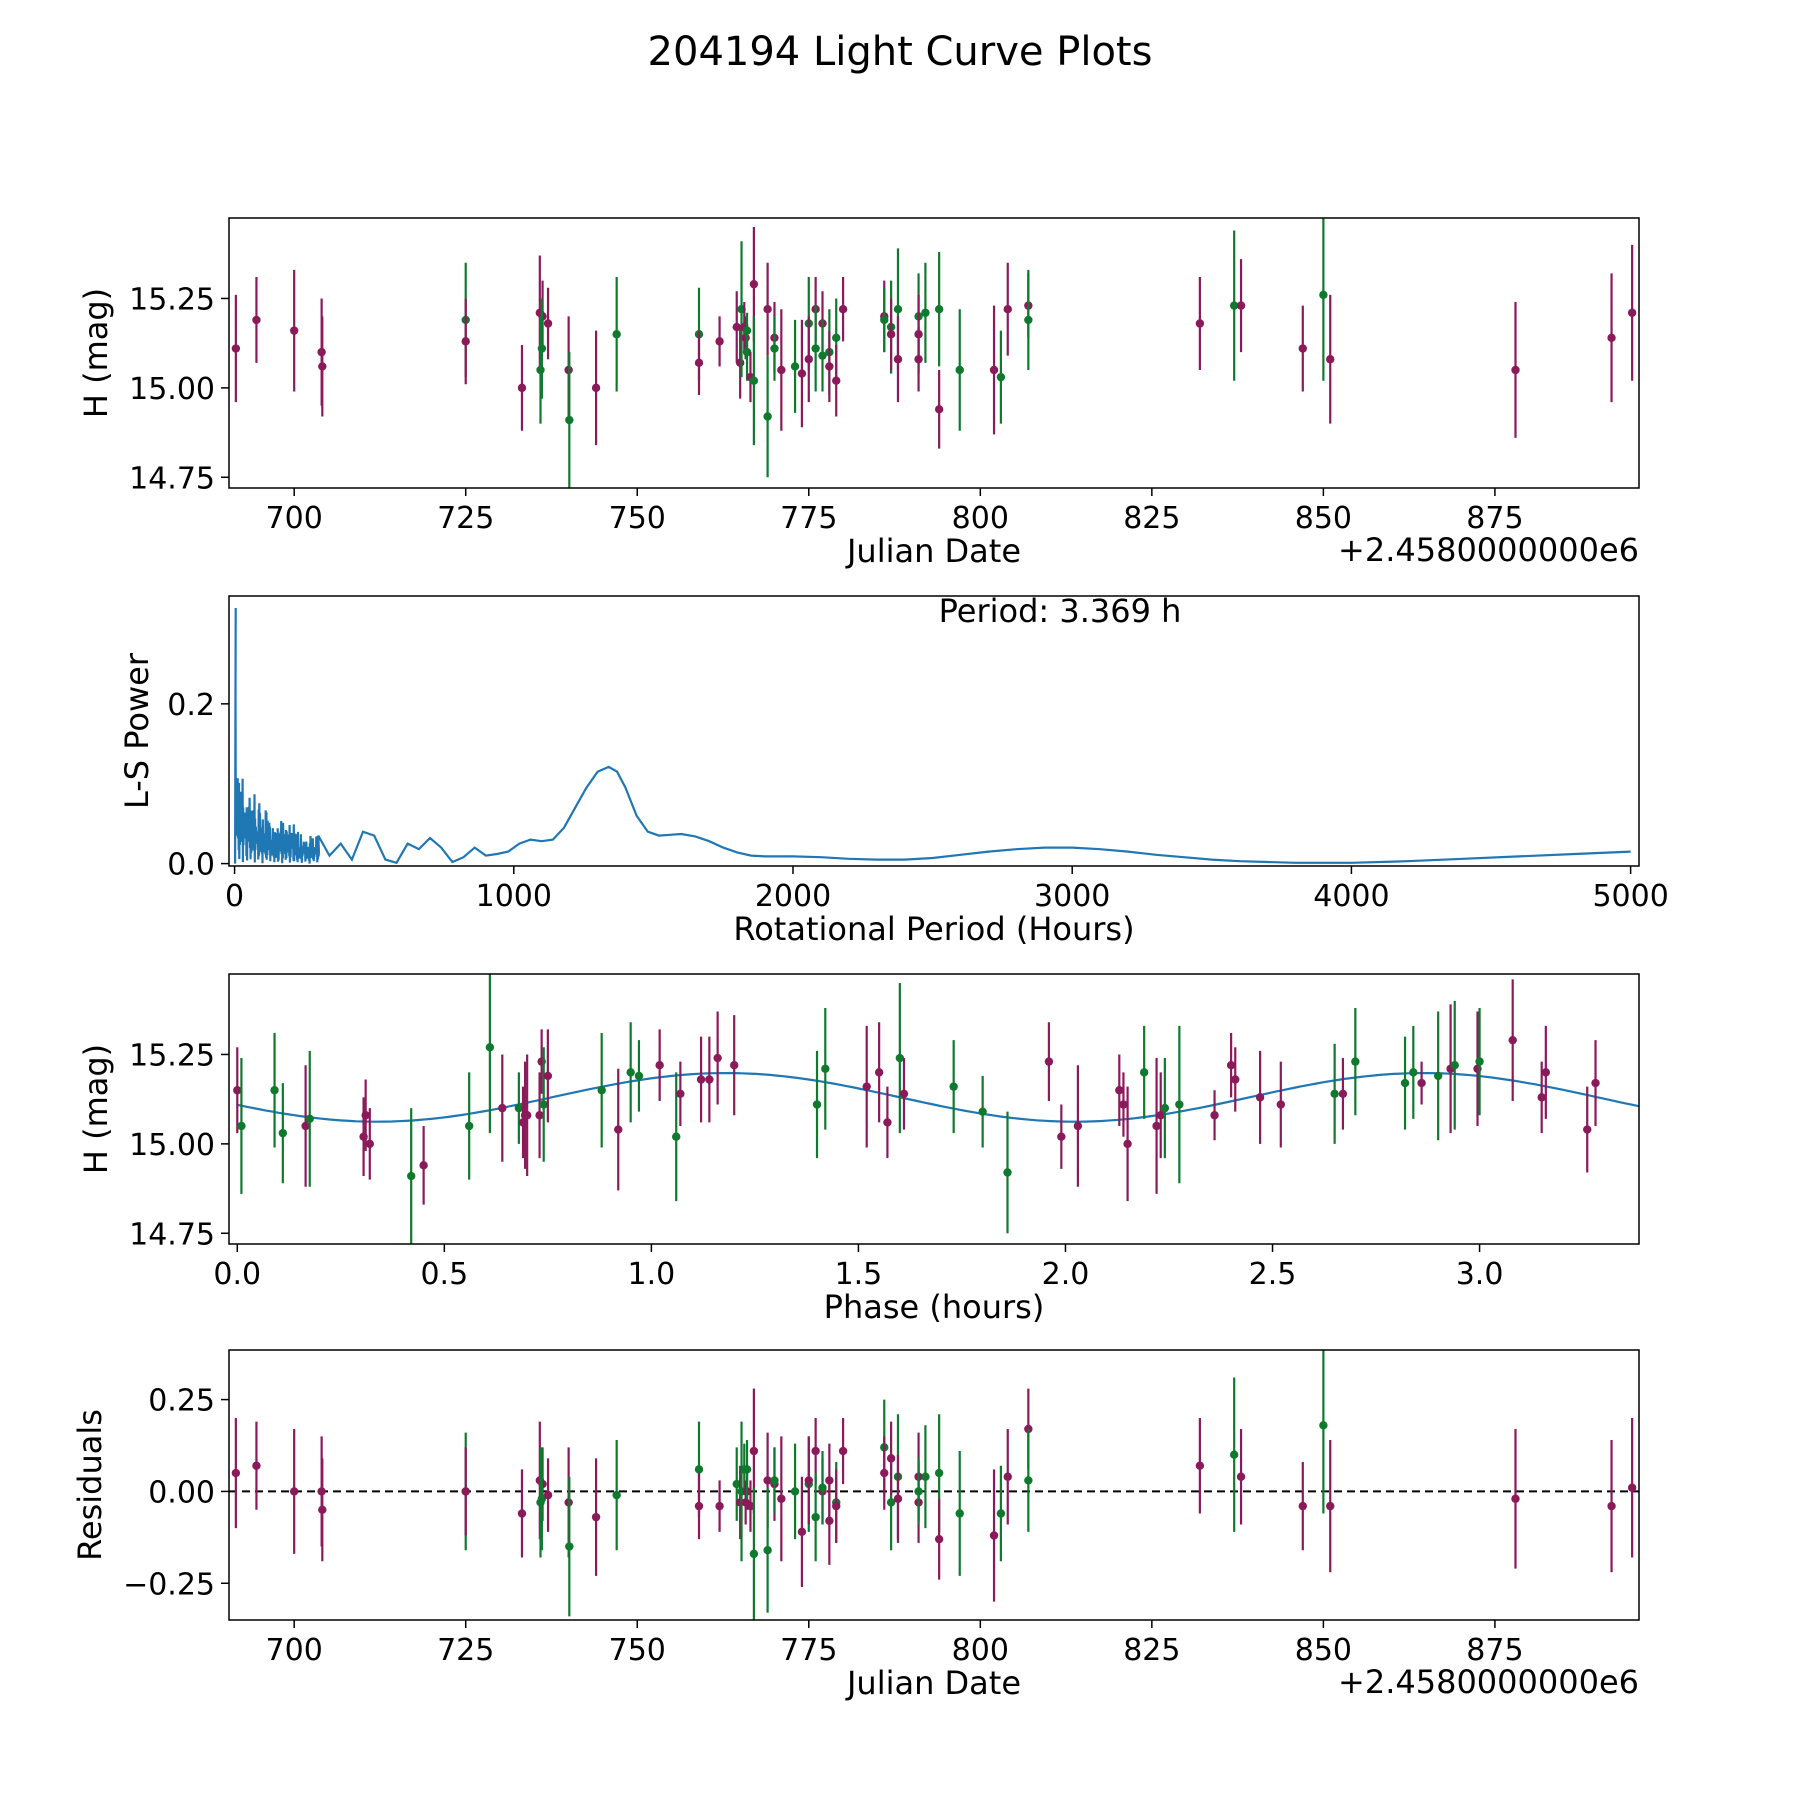 The width and height of the screenshot is (1800, 1800). Describe the element at coordinates (181, 1492) in the screenshot. I see `y-tick-label: 0.00` at that location.